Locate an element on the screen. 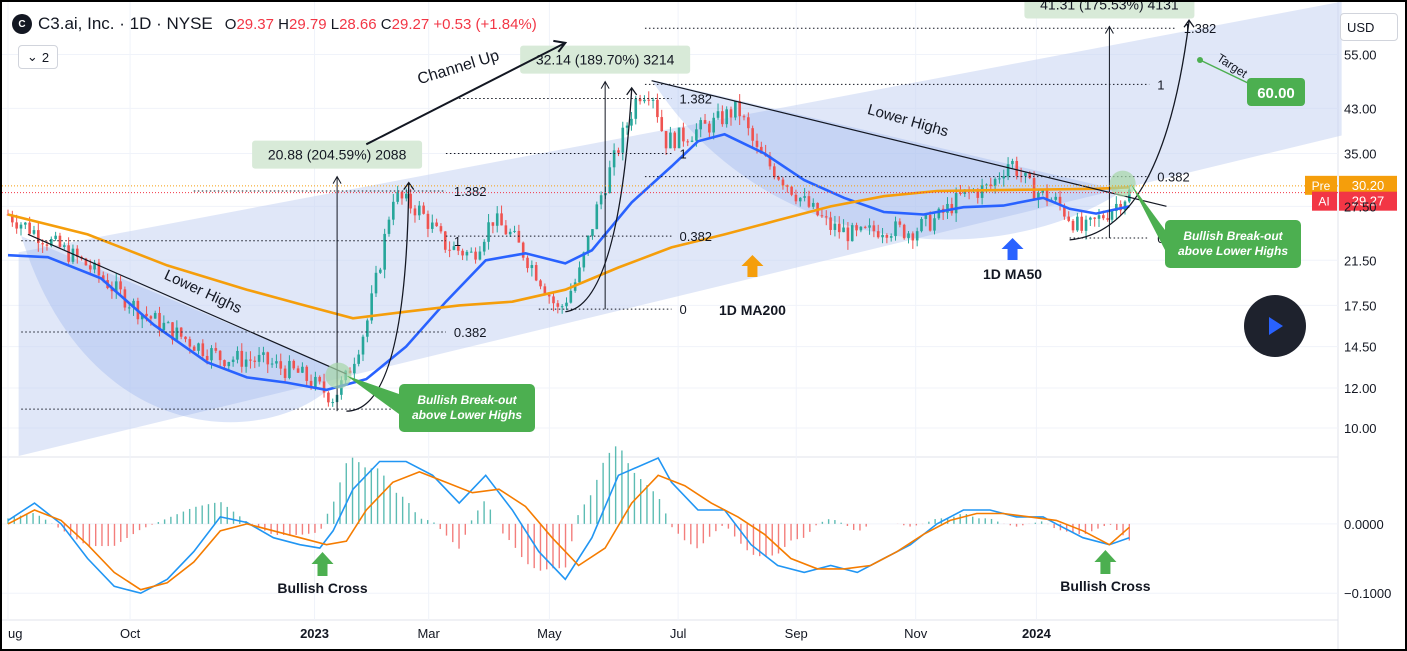 Image resolution: width=1407 pixels, height=651 pixels. price-tick-label: 55.00 is located at coordinates (1360, 54).